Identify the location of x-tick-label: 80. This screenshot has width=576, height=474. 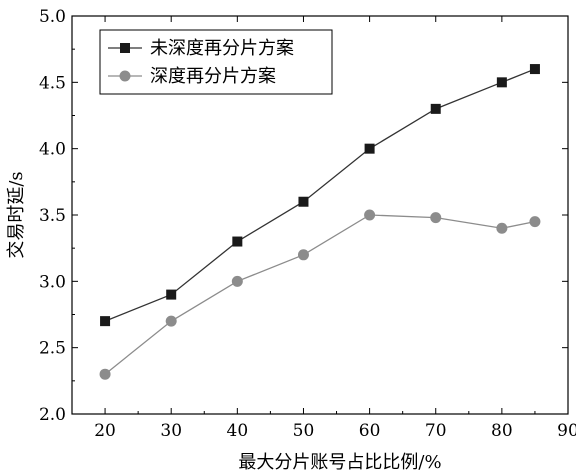
(502, 431).